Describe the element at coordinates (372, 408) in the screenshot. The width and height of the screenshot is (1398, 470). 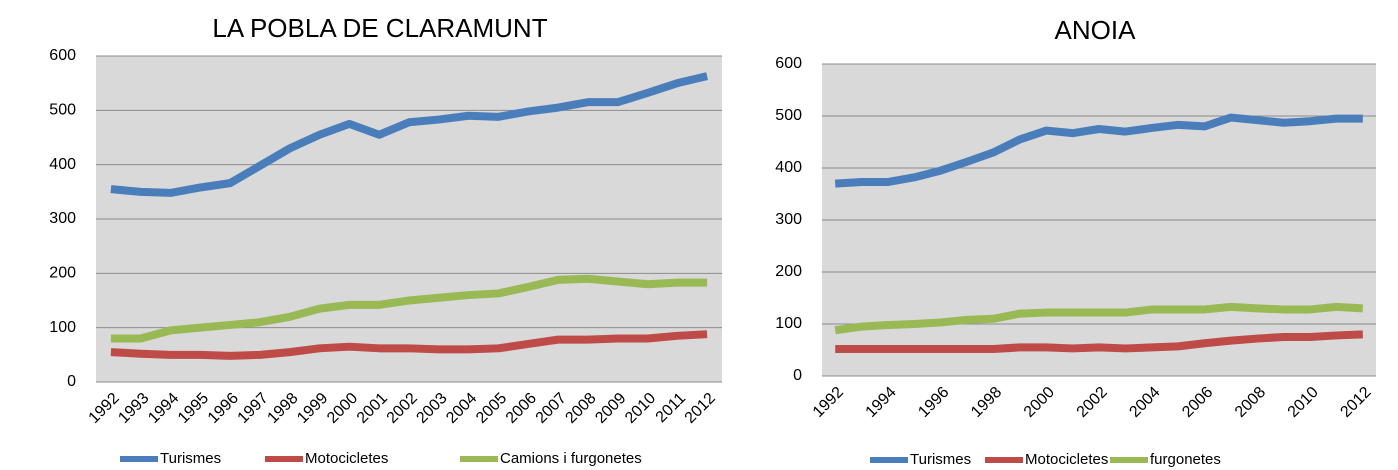
I see `x-tick-label: 2001` at that location.